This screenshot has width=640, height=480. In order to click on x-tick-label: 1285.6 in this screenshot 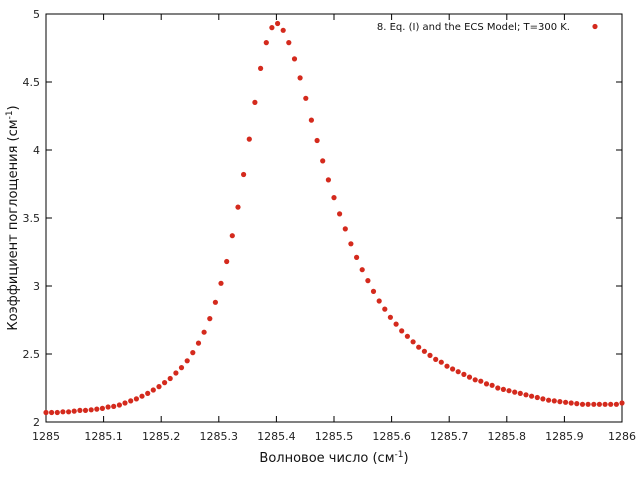, I will do `click(391, 436)`.